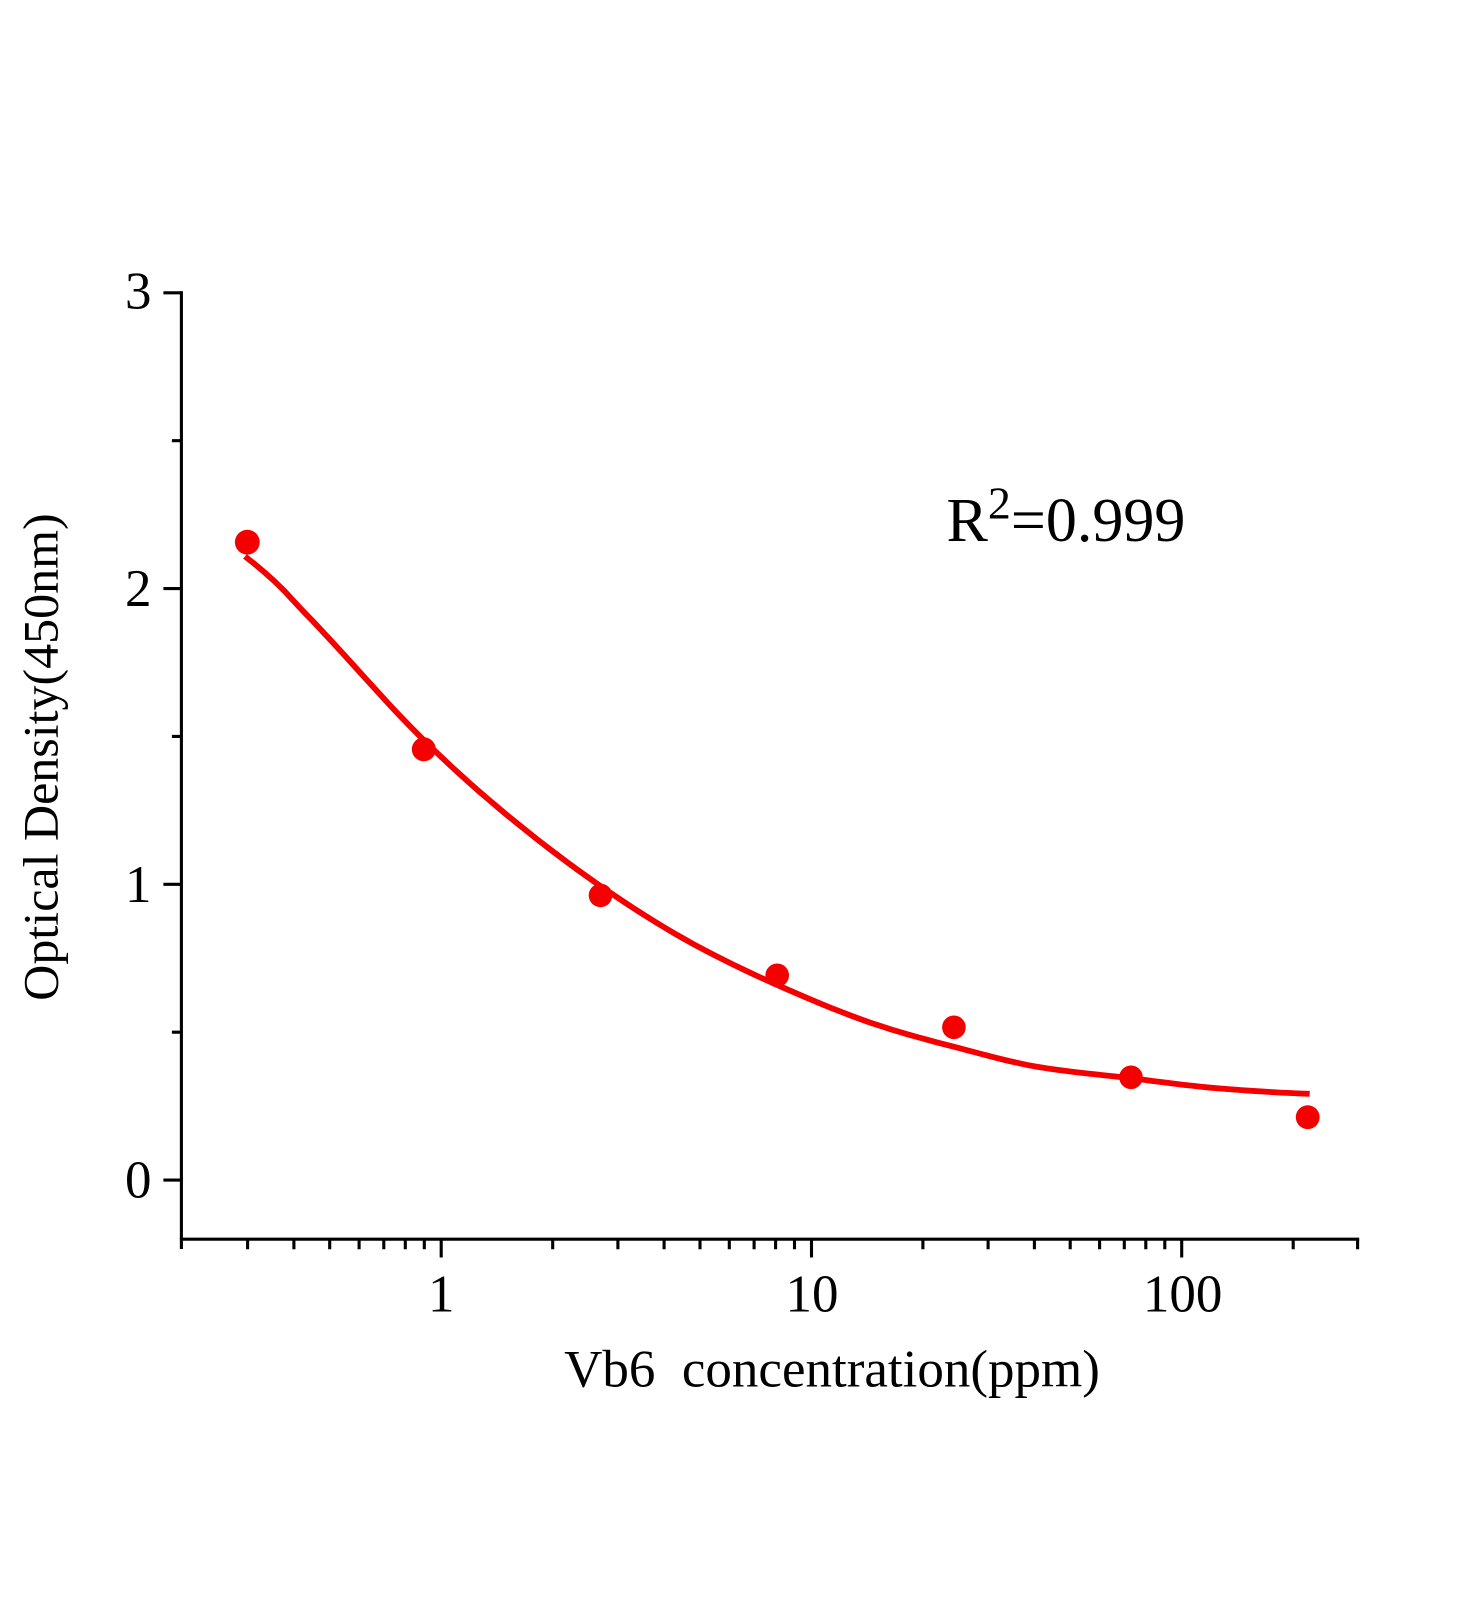 This screenshot has width=1472, height=1605. Describe the element at coordinates (138, 589) in the screenshot. I see `svg-text: 2` at that location.